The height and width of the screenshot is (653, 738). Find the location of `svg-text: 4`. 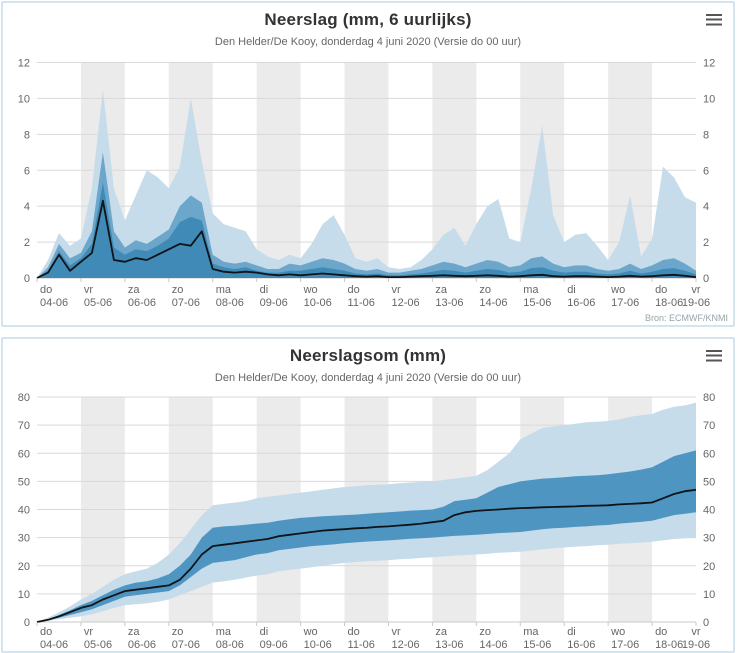

svg-text: 4 is located at coordinates (706, 207).